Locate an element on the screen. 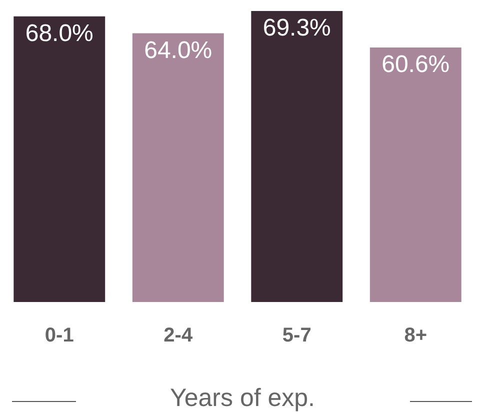 Image resolution: width=485 pixels, height=418 pixels. data-label: 60.6% is located at coordinates (416, 64).